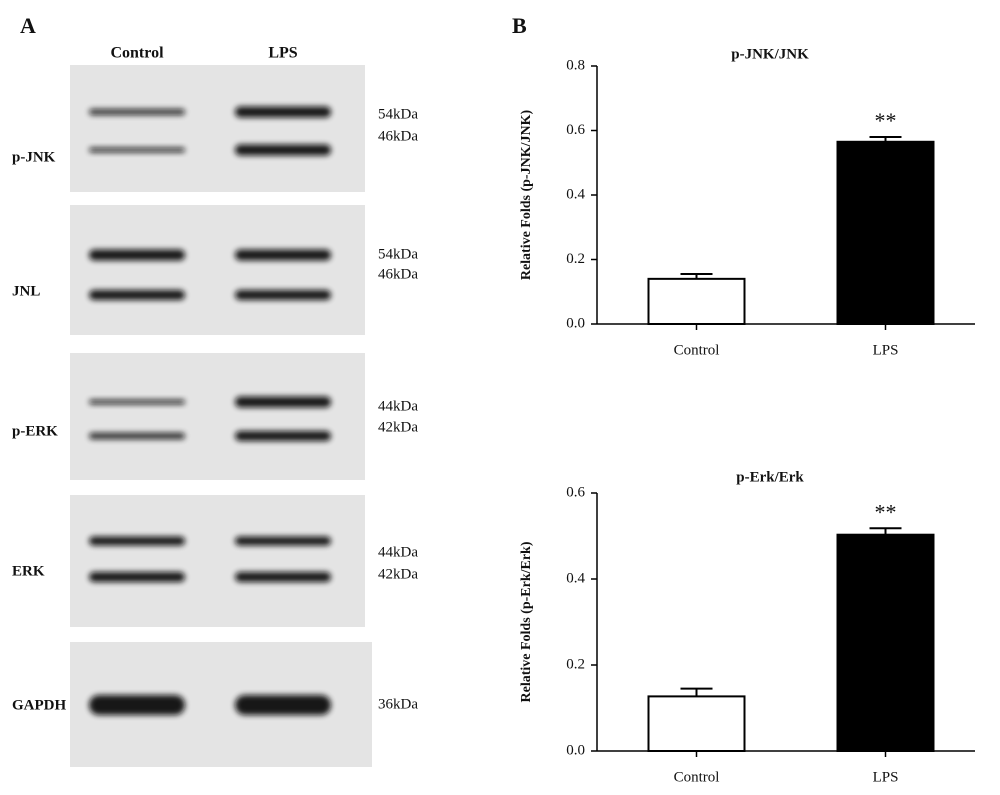 Image resolution: width=1000 pixels, height=795 pixels. What do you see at coordinates (26, 291) in the screenshot?
I see `row-label: JNL` at bounding box center [26, 291].